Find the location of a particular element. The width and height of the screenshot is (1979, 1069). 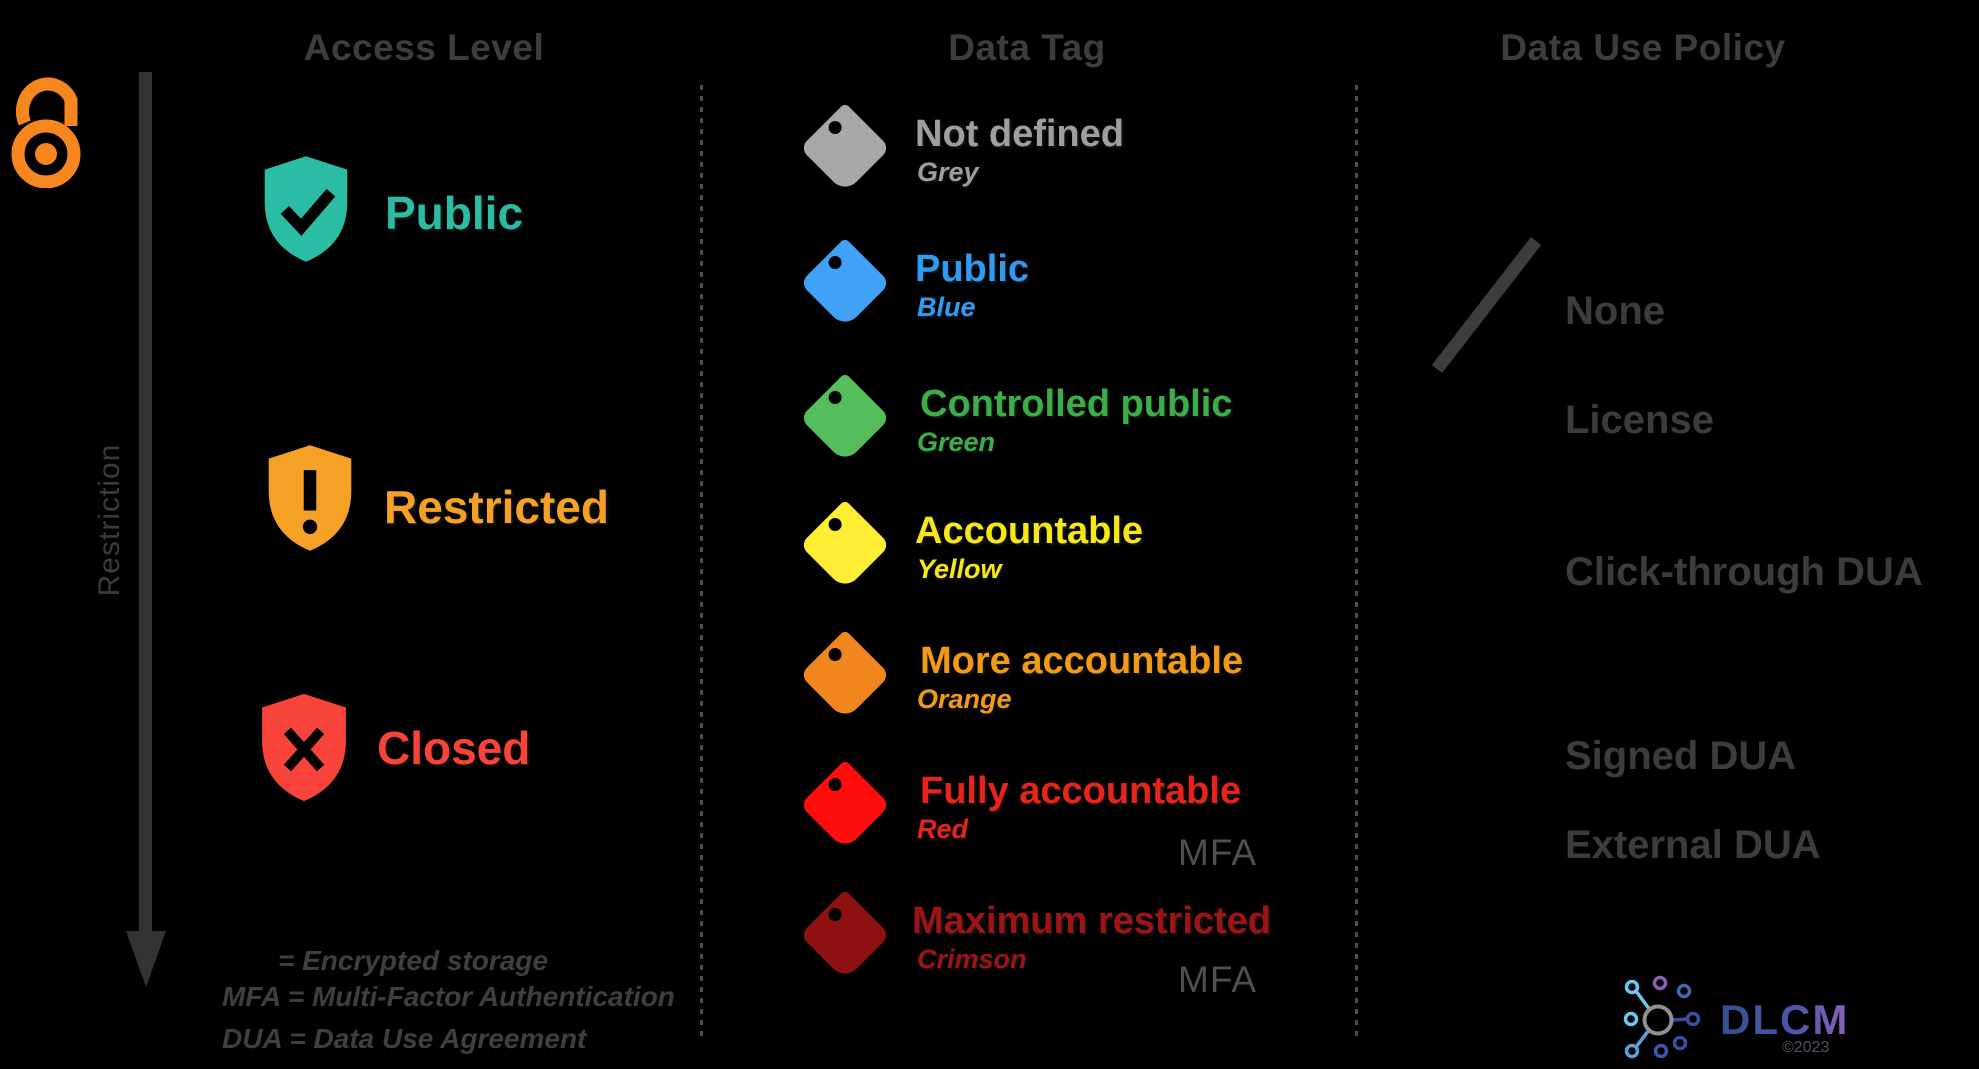

data-tag-header: Data Tag is located at coordinates (1027, 47).